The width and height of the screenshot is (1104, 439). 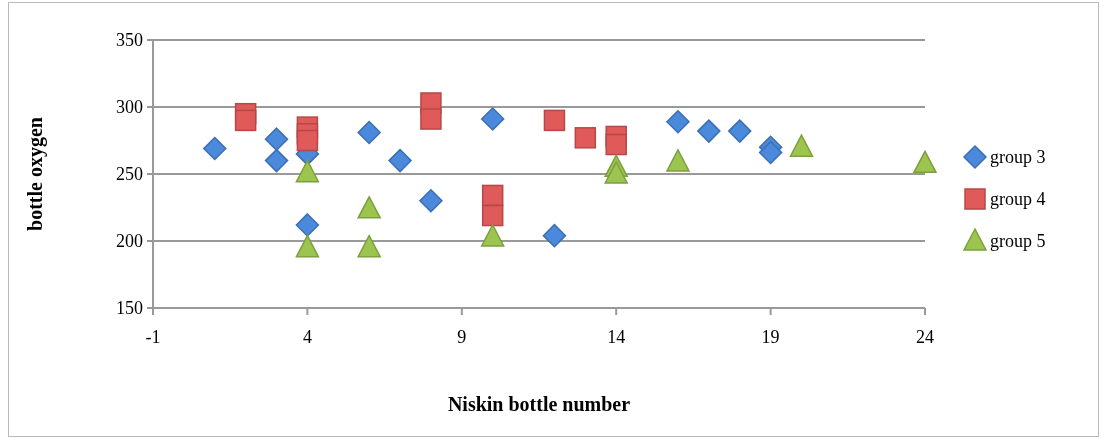 What do you see at coordinates (616, 337) in the screenshot?
I see `x-tick-label: 14` at bounding box center [616, 337].